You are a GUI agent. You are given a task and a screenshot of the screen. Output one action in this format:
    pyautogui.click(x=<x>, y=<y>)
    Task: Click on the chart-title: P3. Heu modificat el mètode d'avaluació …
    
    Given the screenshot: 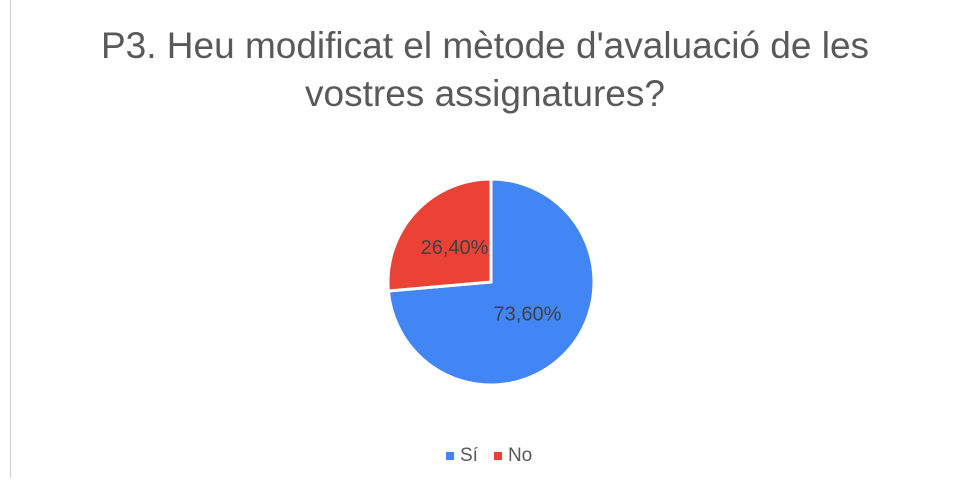 What is the action you would take?
    pyautogui.click(x=485, y=69)
    